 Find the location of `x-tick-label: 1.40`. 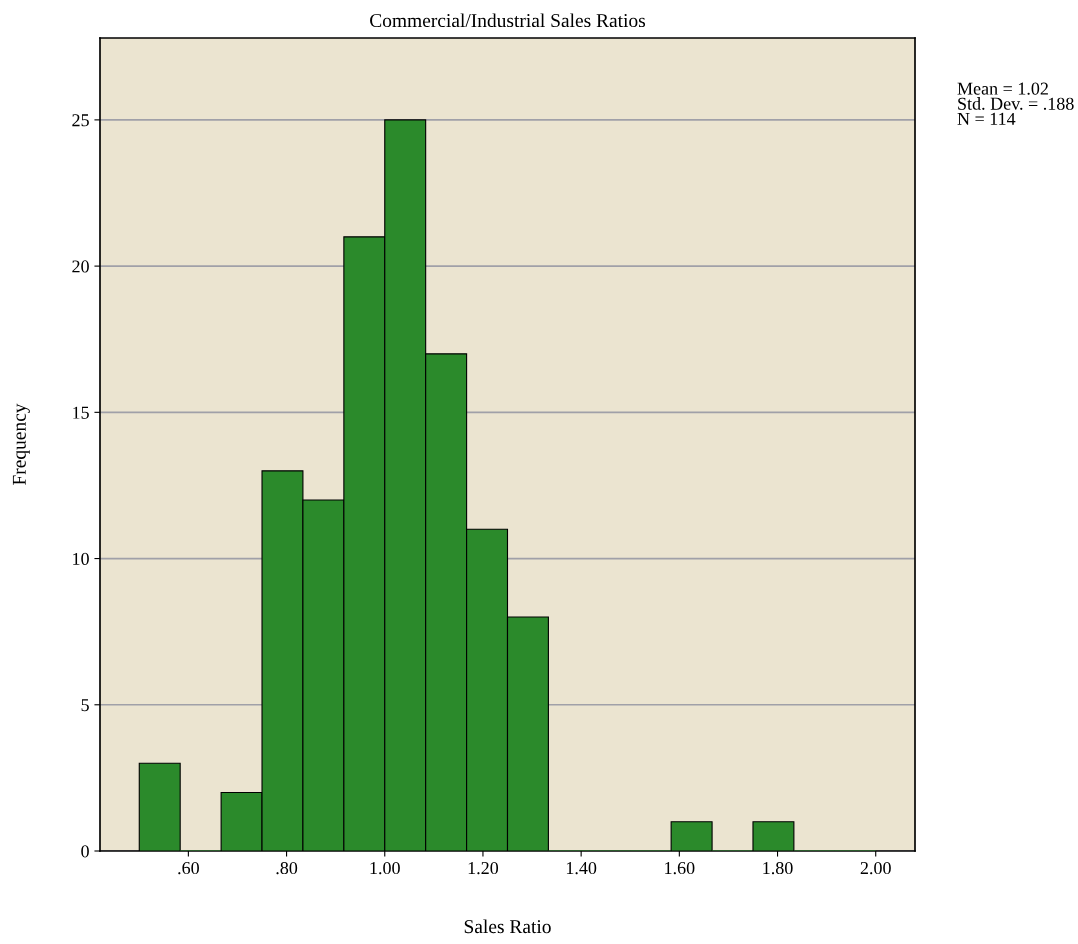

x-tick-label: 1.40 is located at coordinates (581, 868).